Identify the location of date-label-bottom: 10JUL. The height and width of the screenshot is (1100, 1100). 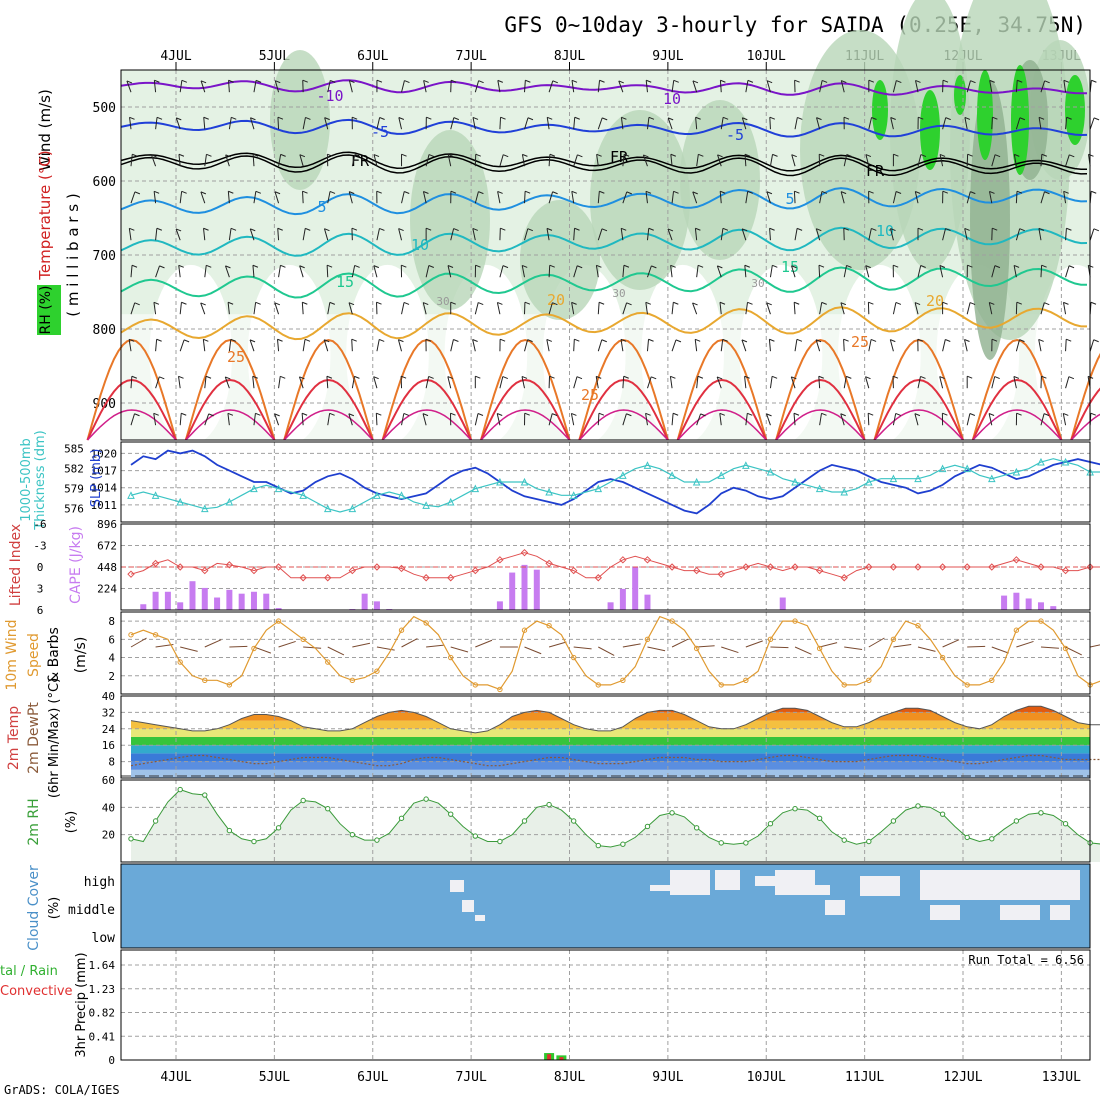
(766, 1077).